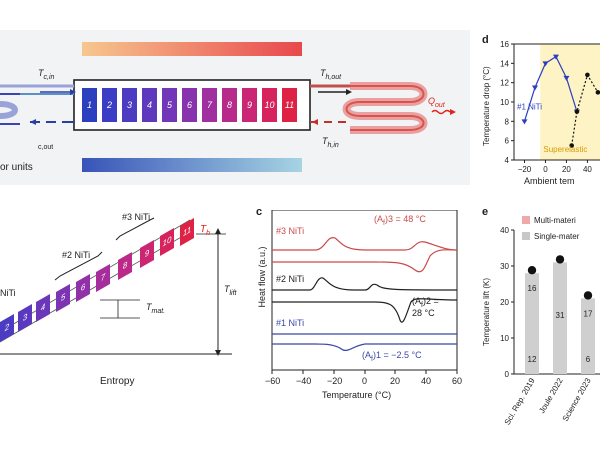 Image resolution: width=600 pixels, height=450 pixels. What do you see at coordinates (486, 106) in the screenshot?
I see `y-axis-label: Temperature drop (°C)` at bounding box center [486, 106].